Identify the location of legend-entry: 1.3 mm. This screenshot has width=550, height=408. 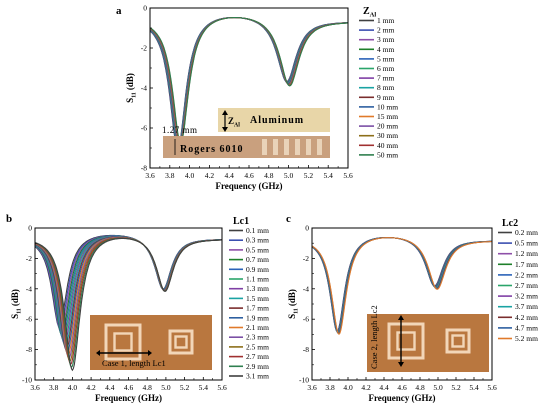
(257, 288).